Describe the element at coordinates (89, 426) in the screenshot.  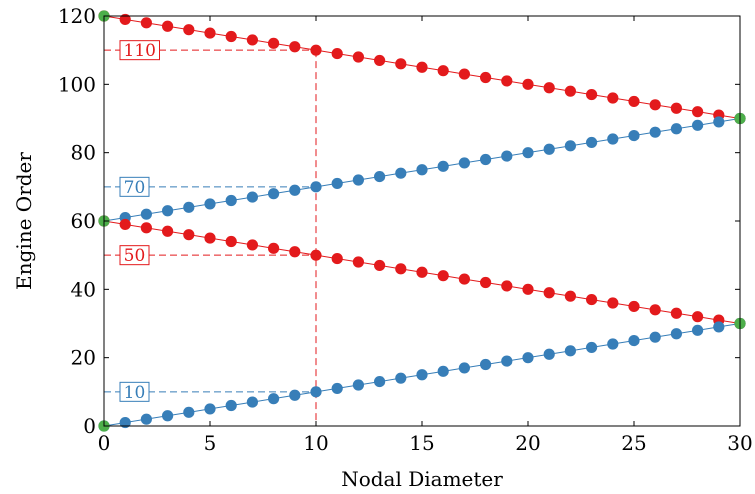
I see `y-tick-label: 0` at that location.